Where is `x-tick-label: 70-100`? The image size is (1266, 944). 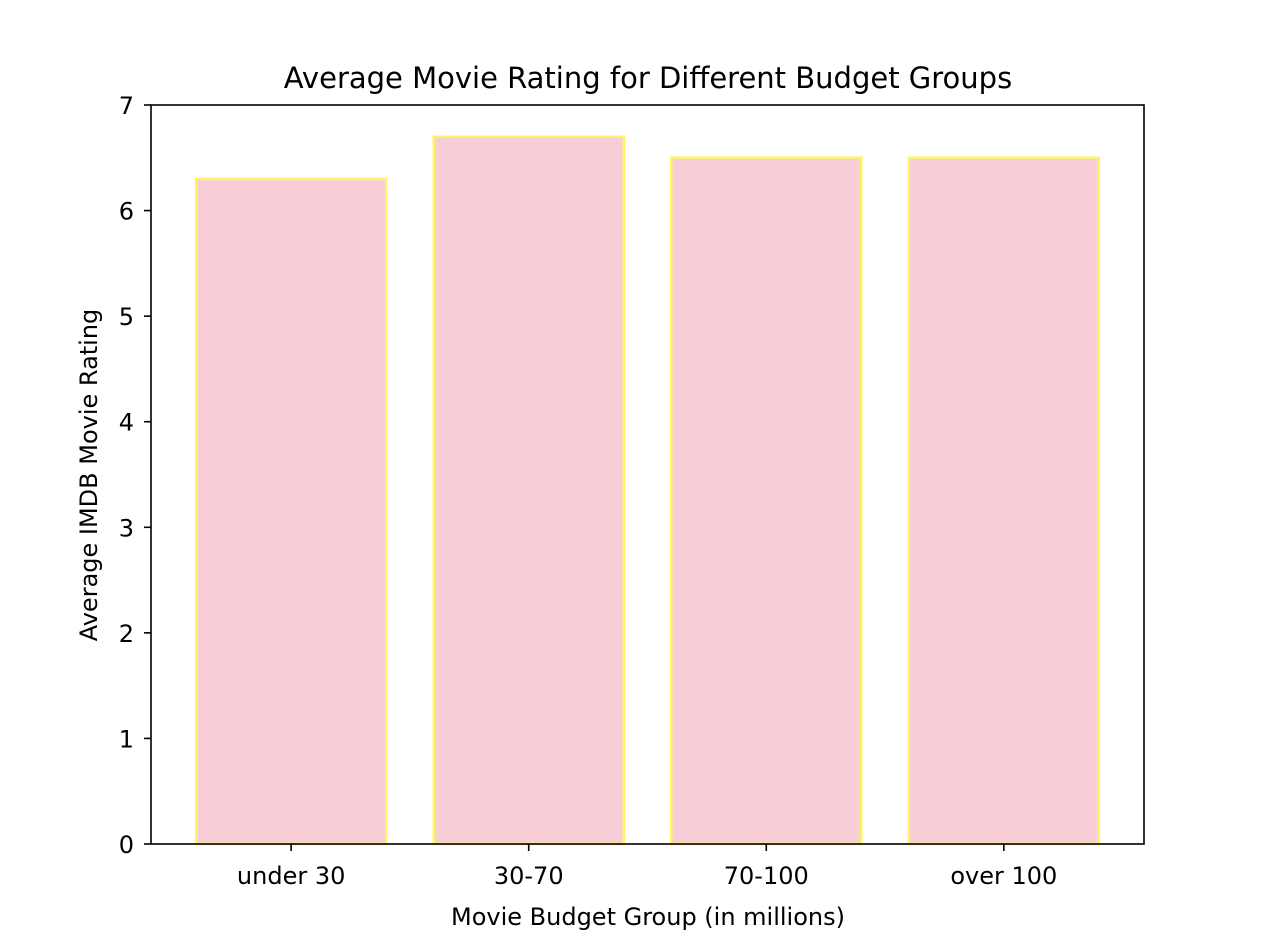 x-tick-label: 70-100 is located at coordinates (766, 876).